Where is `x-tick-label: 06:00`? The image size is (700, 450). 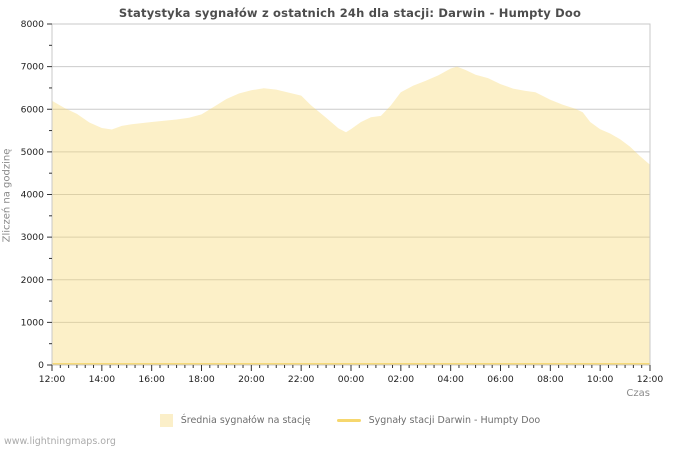 x-tick-label: 06:00 is located at coordinates (500, 379).